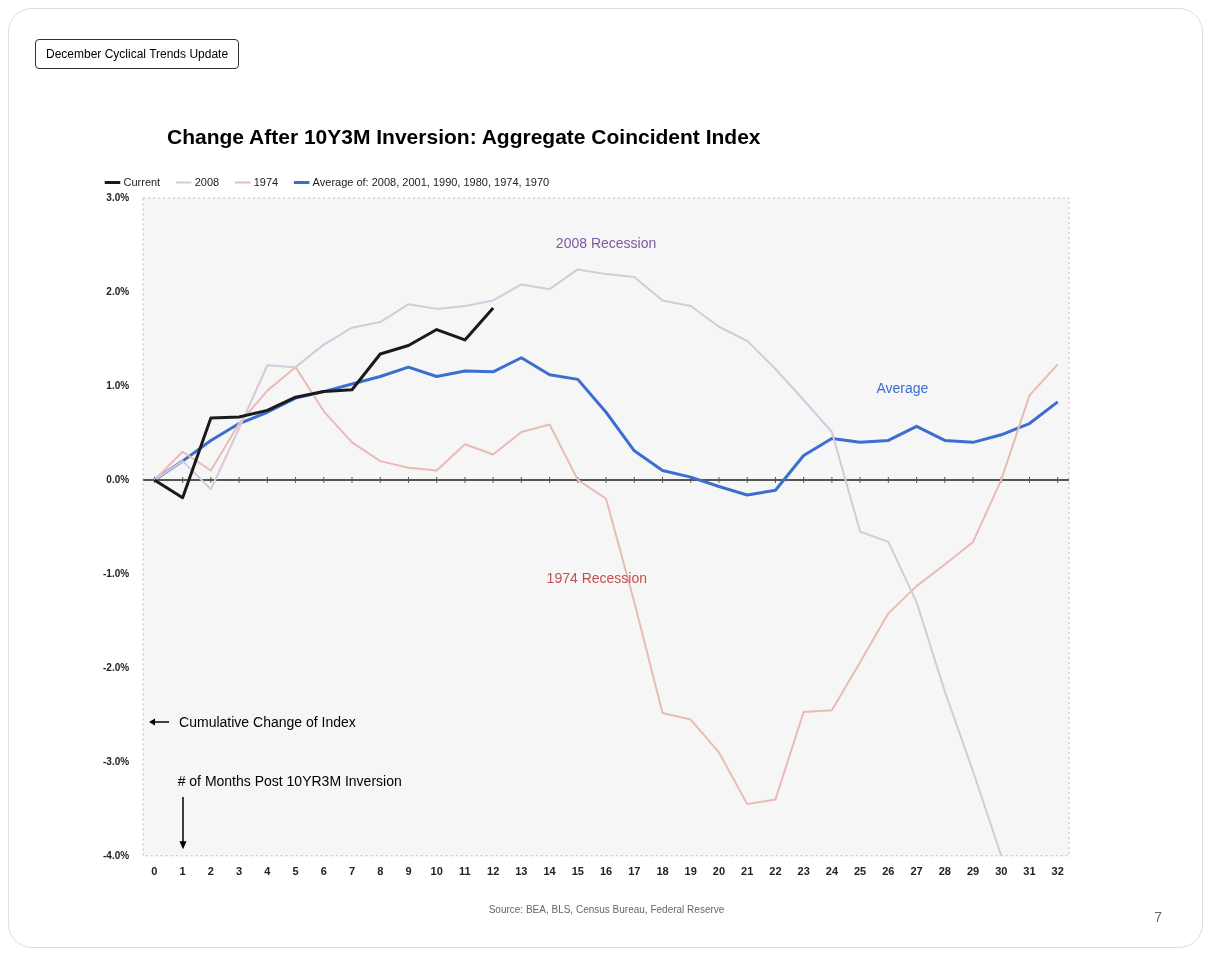 Image resolution: width=1213 pixels, height=957 pixels. I want to click on legend-label: 1974, so click(266, 181).